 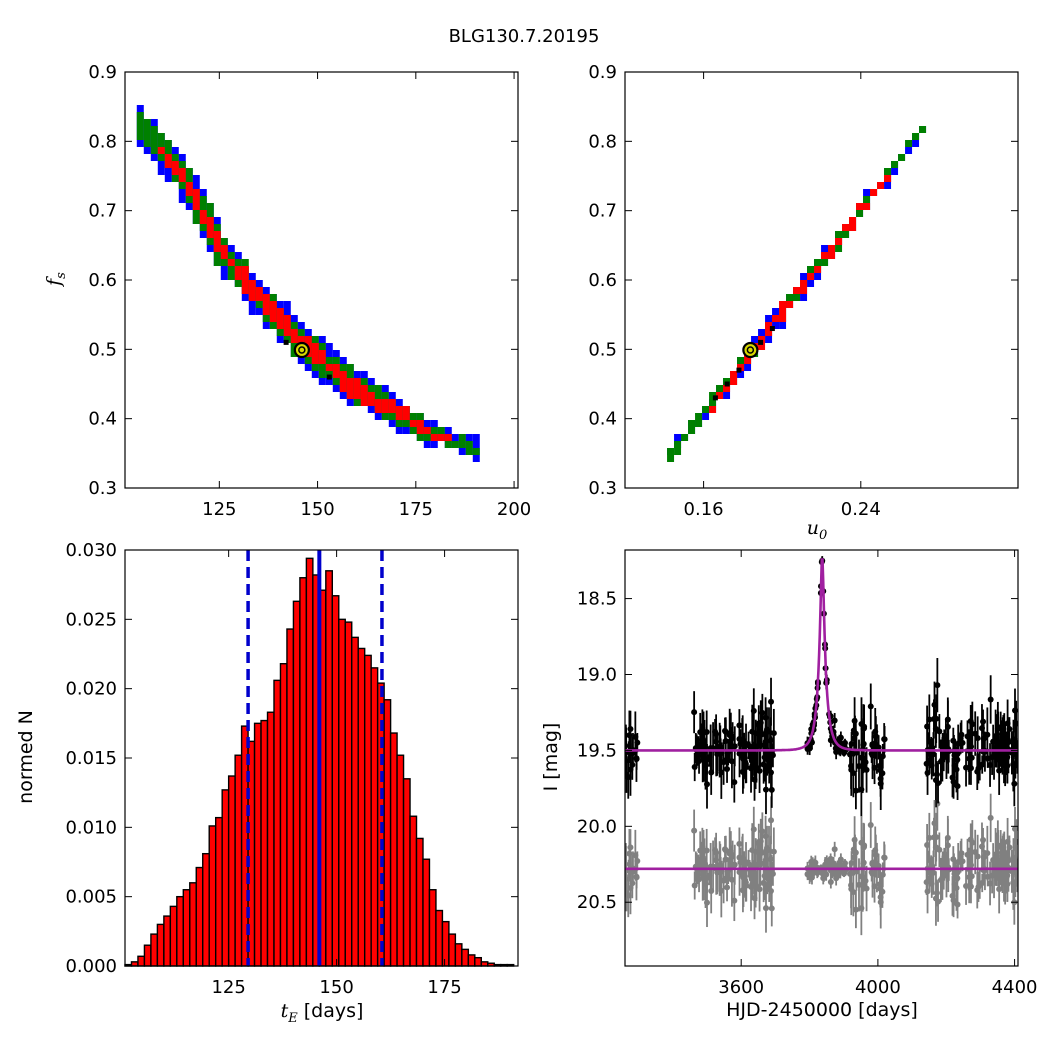 I want to click on y-tick-label: 0.005, so click(x=91, y=897).